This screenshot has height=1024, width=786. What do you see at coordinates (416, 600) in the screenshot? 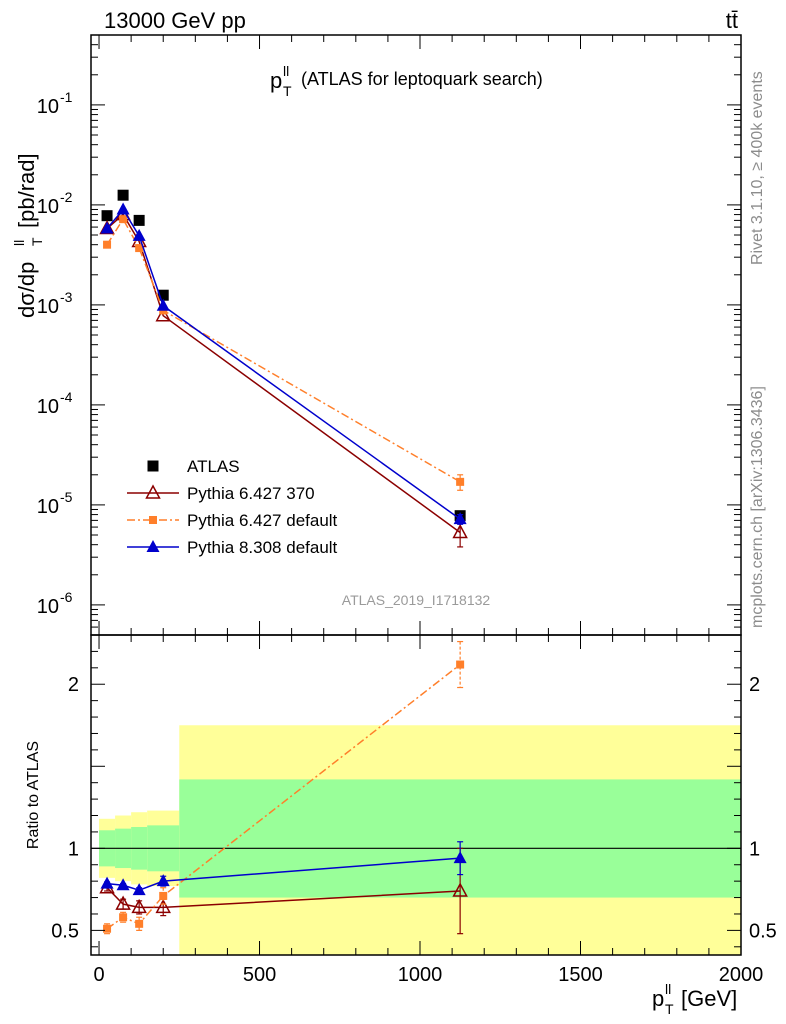
I see `analysis-id-label: ATLAS_2019_I1718132` at bounding box center [416, 600].